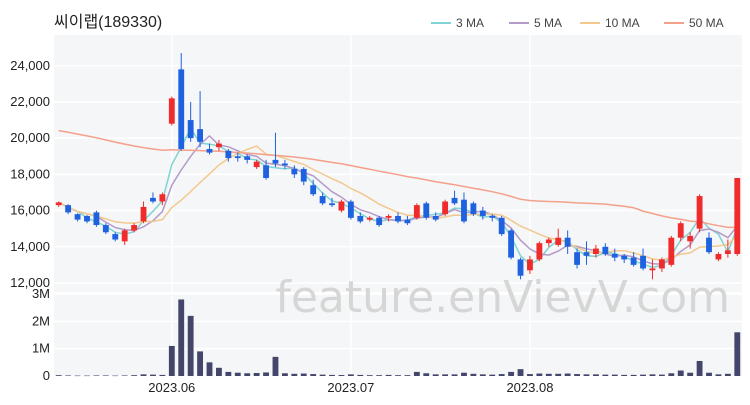  Describe the element at coordinates (502, 297) in the screenshot. I see `watermark: feature.enVievV.com` at that location.